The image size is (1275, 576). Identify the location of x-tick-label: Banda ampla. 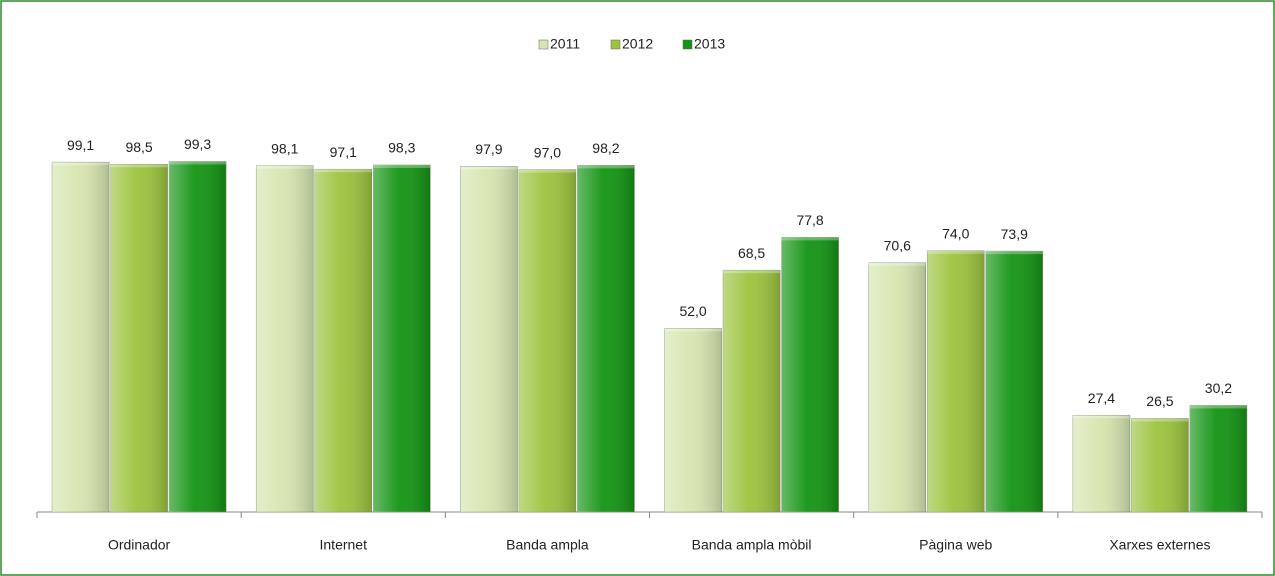
(547, 545).